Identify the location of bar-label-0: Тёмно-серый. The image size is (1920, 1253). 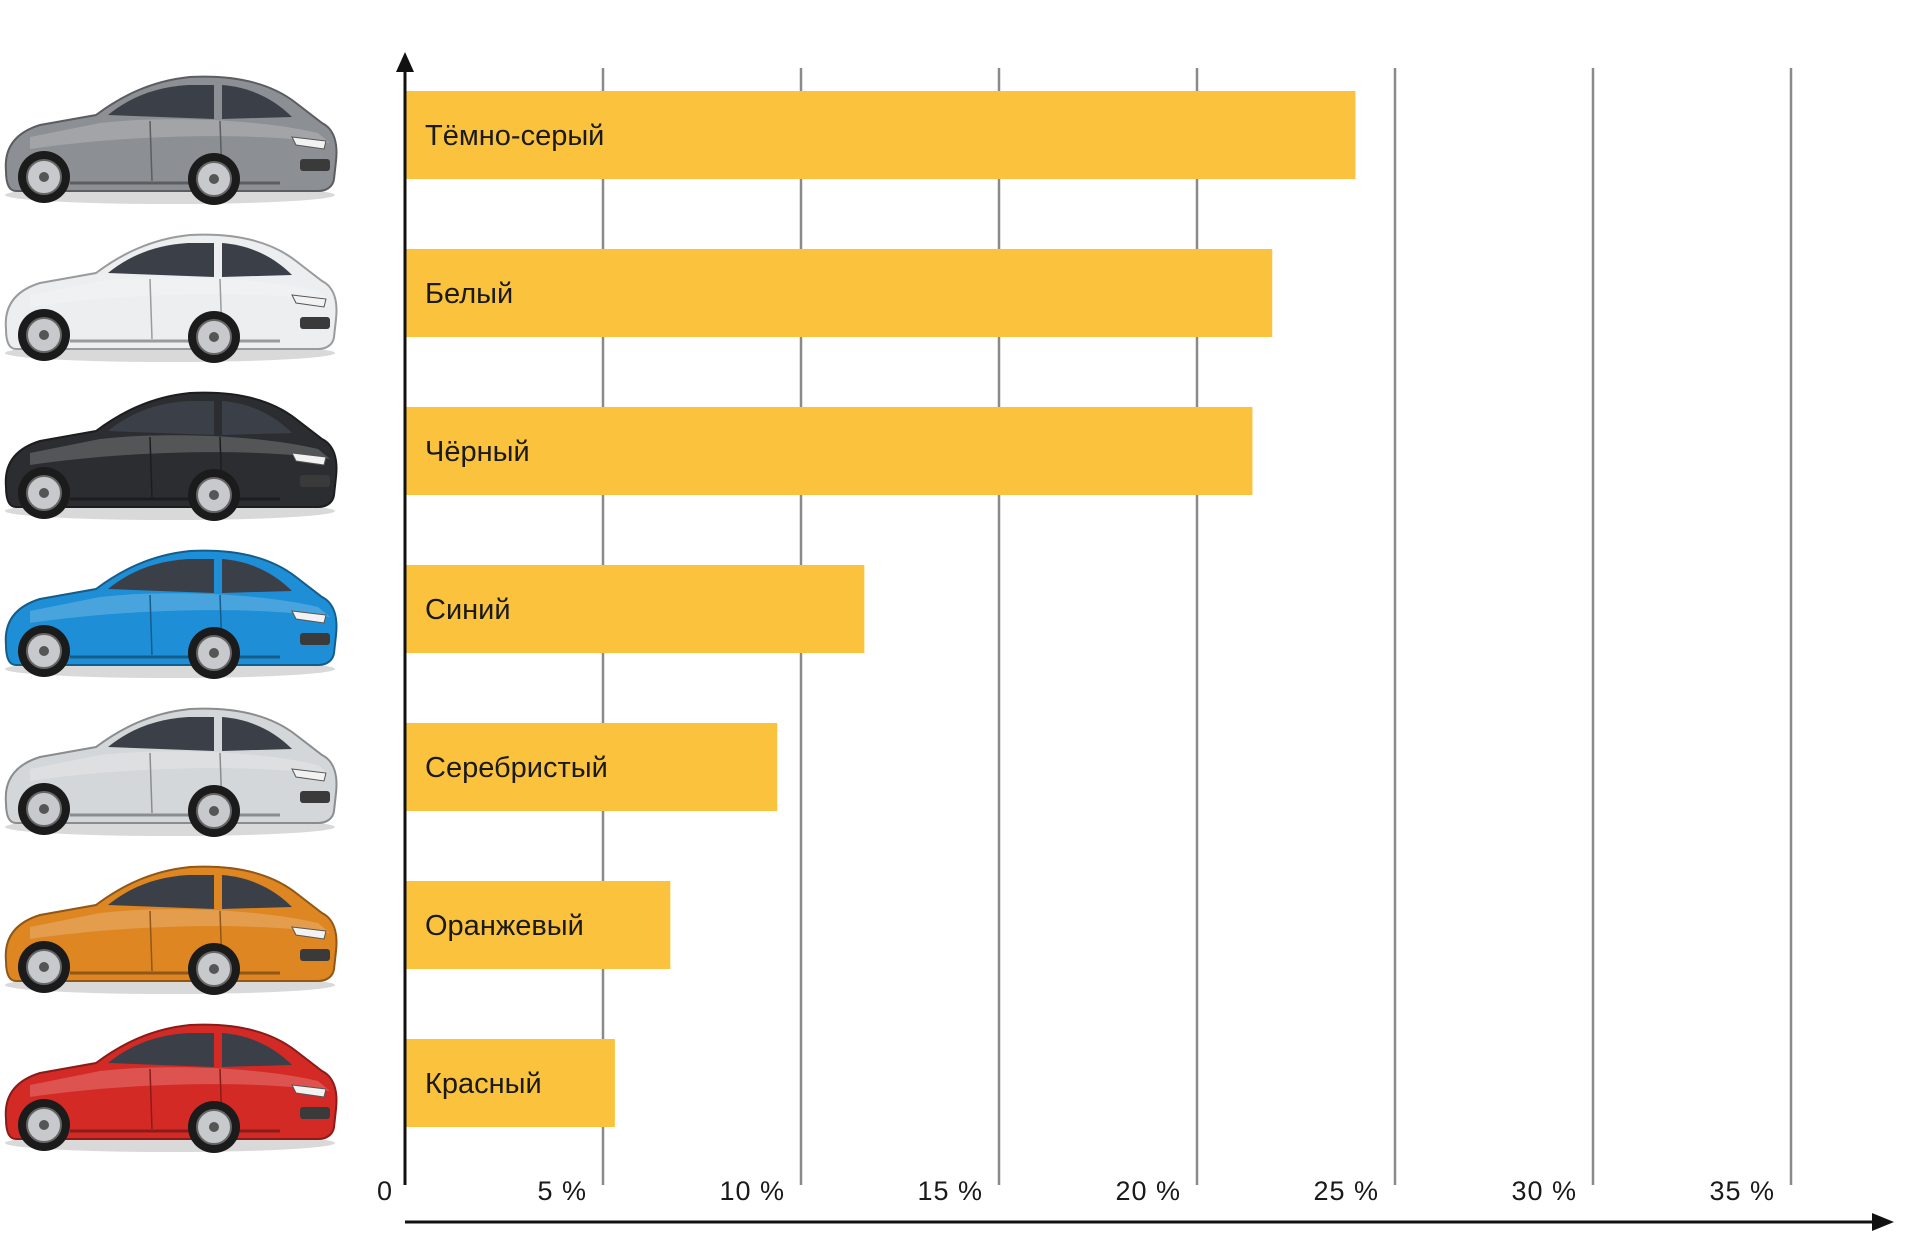
(514, 136).